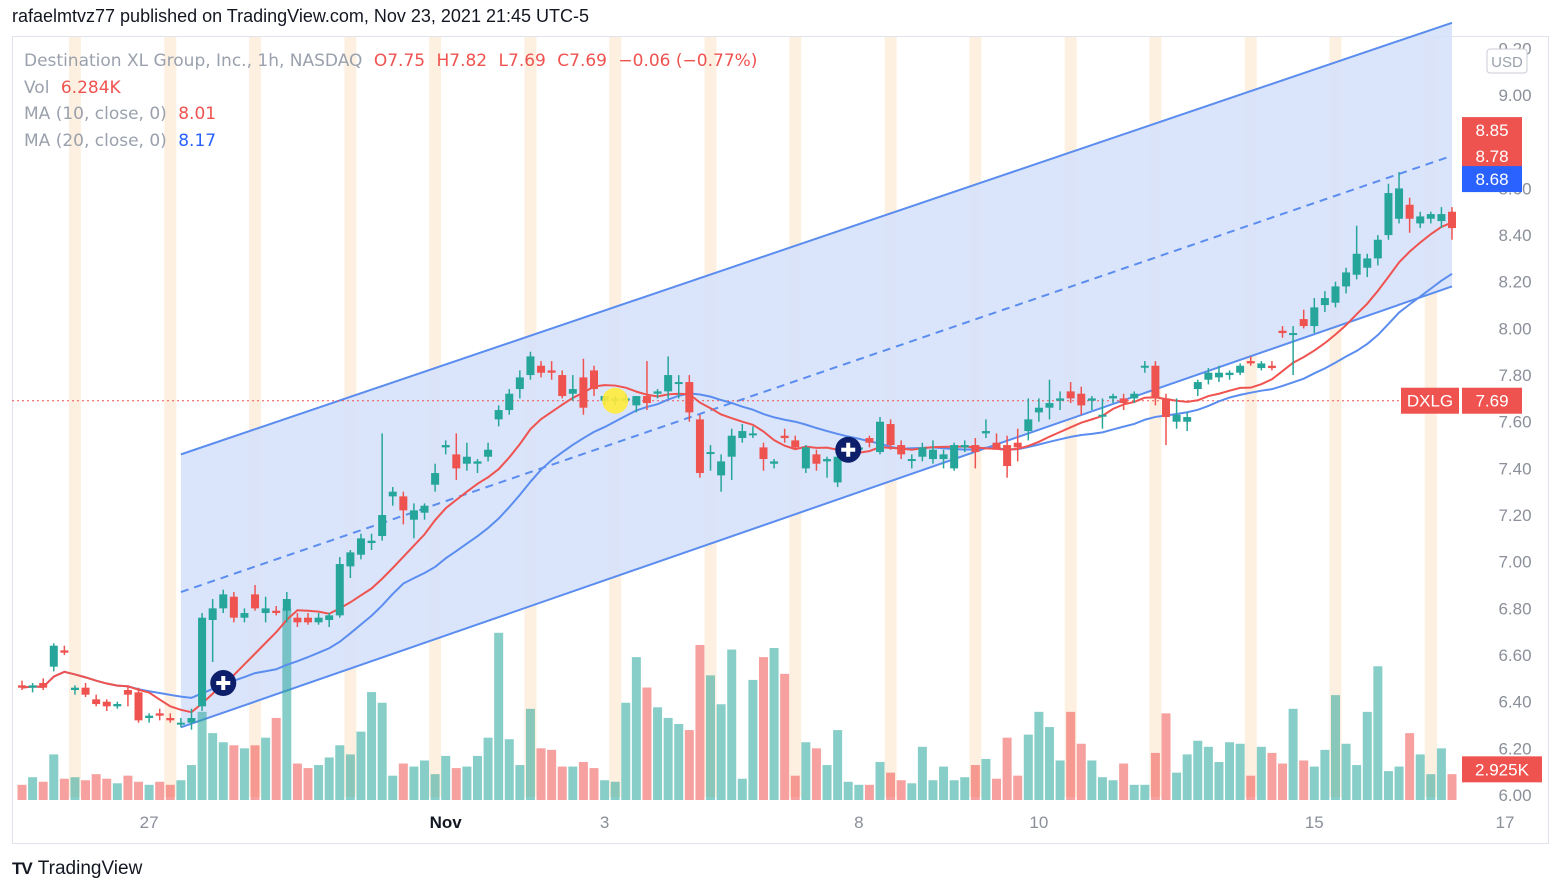 The width and height of the screenshot is (1561, 881). I want to click on legend-change: −0.06 (−0.77%), so click(688, 61).